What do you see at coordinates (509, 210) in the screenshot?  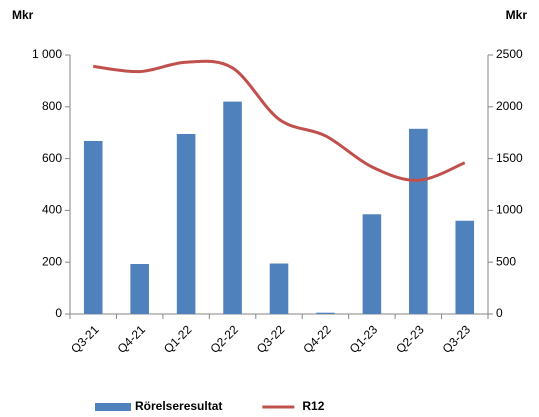 I see `y2-tick-label: 1000` at bounding box center [509, 210].